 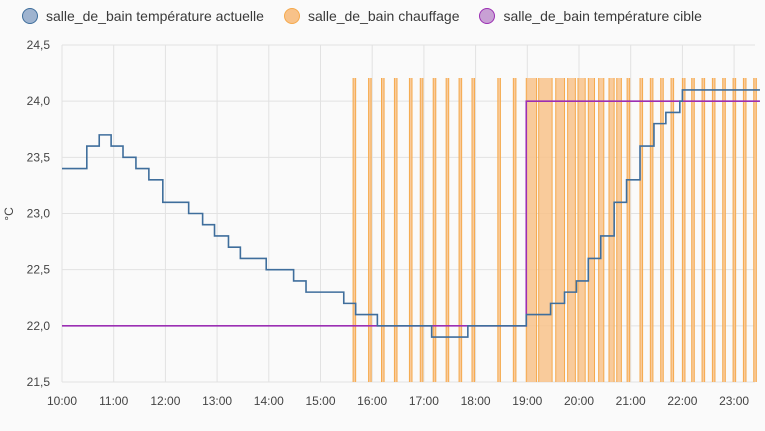 I want to click on x-tick-label: 11:00, so click(x=113, y=401).